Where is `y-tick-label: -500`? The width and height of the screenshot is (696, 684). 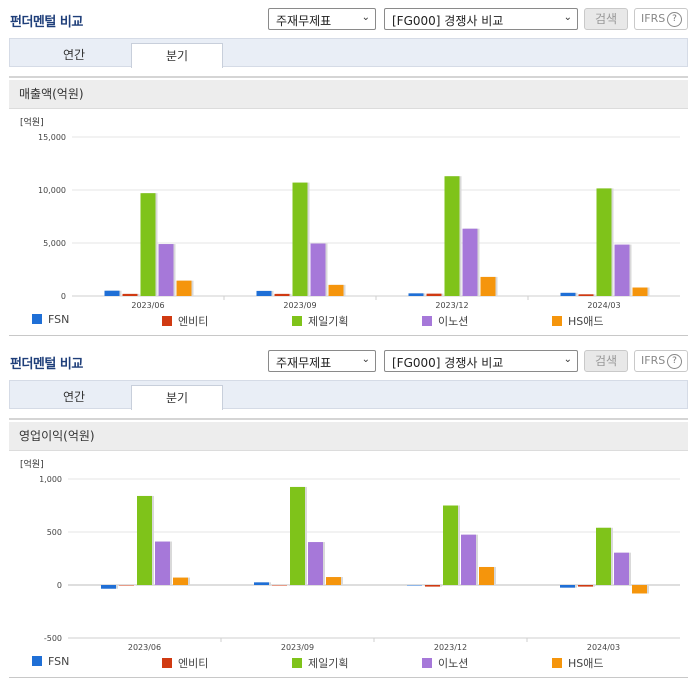 y-tick-label: -500 is located at coordinates (53, 638).